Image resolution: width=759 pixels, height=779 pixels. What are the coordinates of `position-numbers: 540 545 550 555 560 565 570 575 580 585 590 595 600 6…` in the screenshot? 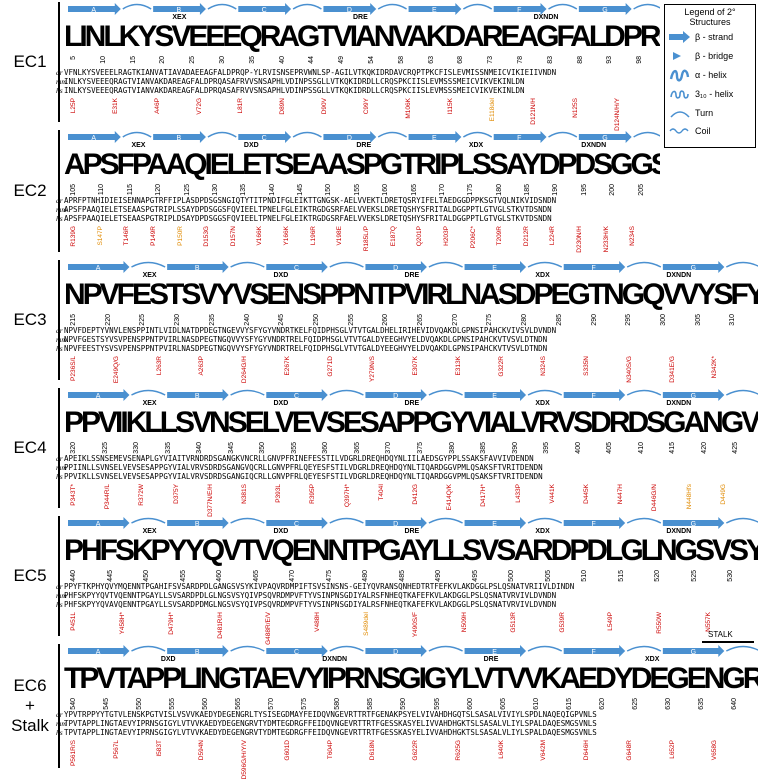 It's located at (411, 704).